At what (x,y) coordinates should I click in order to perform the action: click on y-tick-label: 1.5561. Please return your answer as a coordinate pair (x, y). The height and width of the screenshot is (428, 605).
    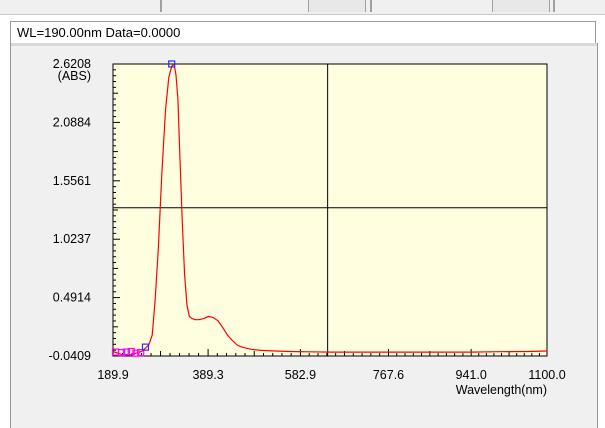
    Looking at the image, I should click on (72, 181).